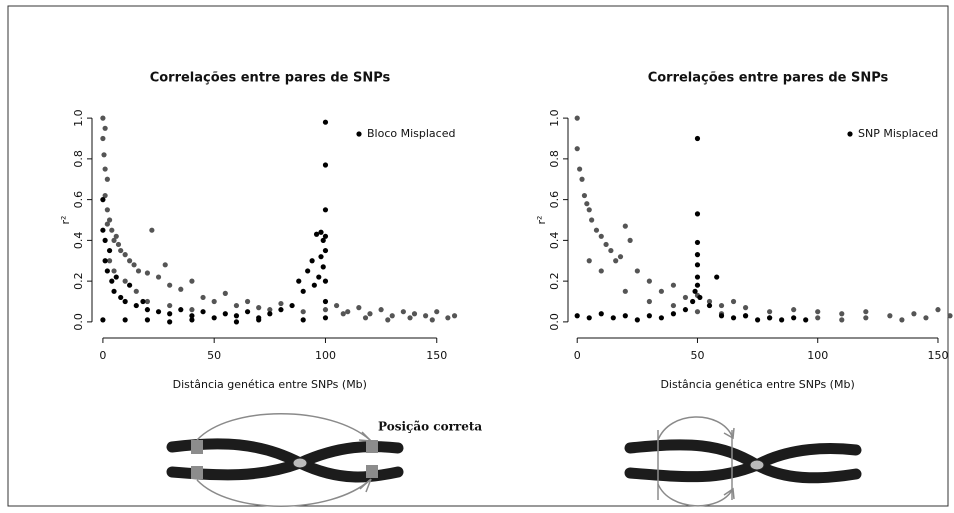 This screenshot has height=513, width=954. What do you see at coordinates (577, 355) in the screenshot?
I see `x-tick-label: 0` at bounding box center [577, 355].